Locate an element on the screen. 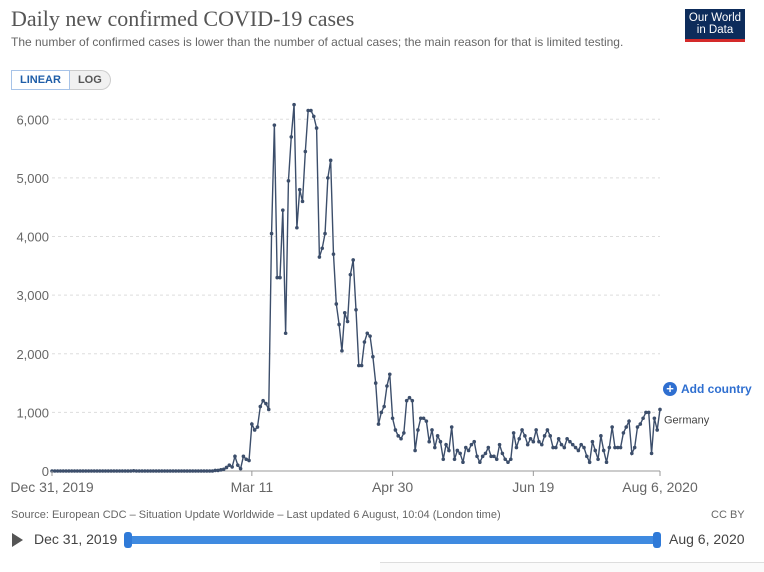  add-country-button: + Add country is located at coordinates (707, 389).